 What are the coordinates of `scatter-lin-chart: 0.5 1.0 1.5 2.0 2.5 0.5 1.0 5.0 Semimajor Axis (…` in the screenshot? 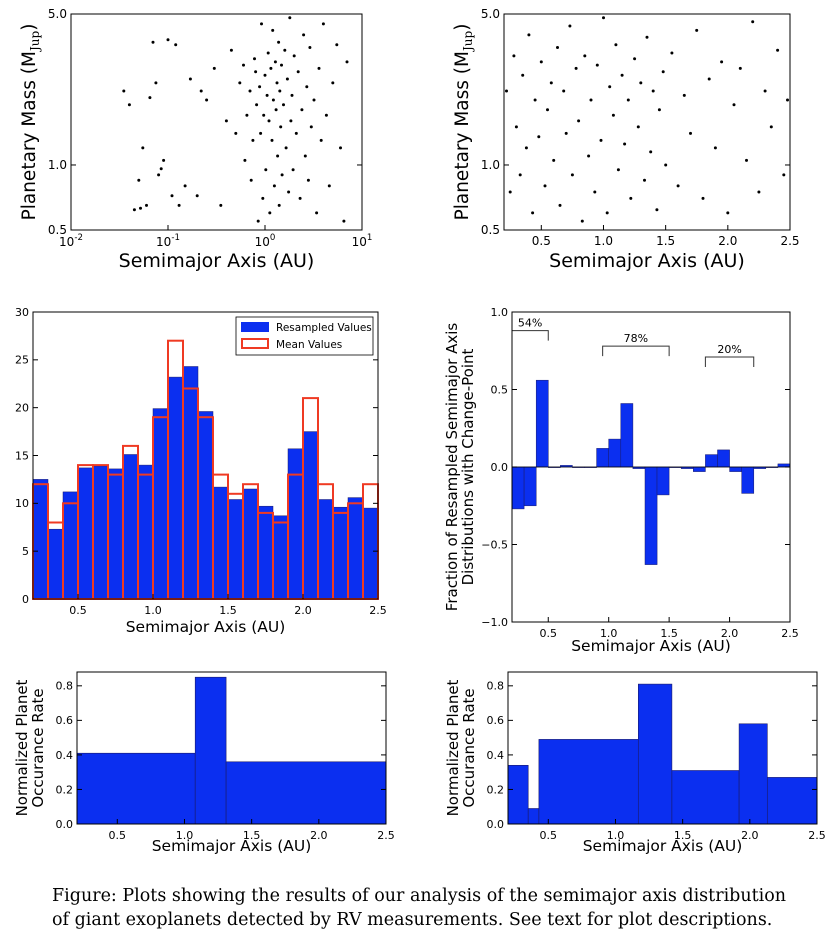 It's located at (626, 139).